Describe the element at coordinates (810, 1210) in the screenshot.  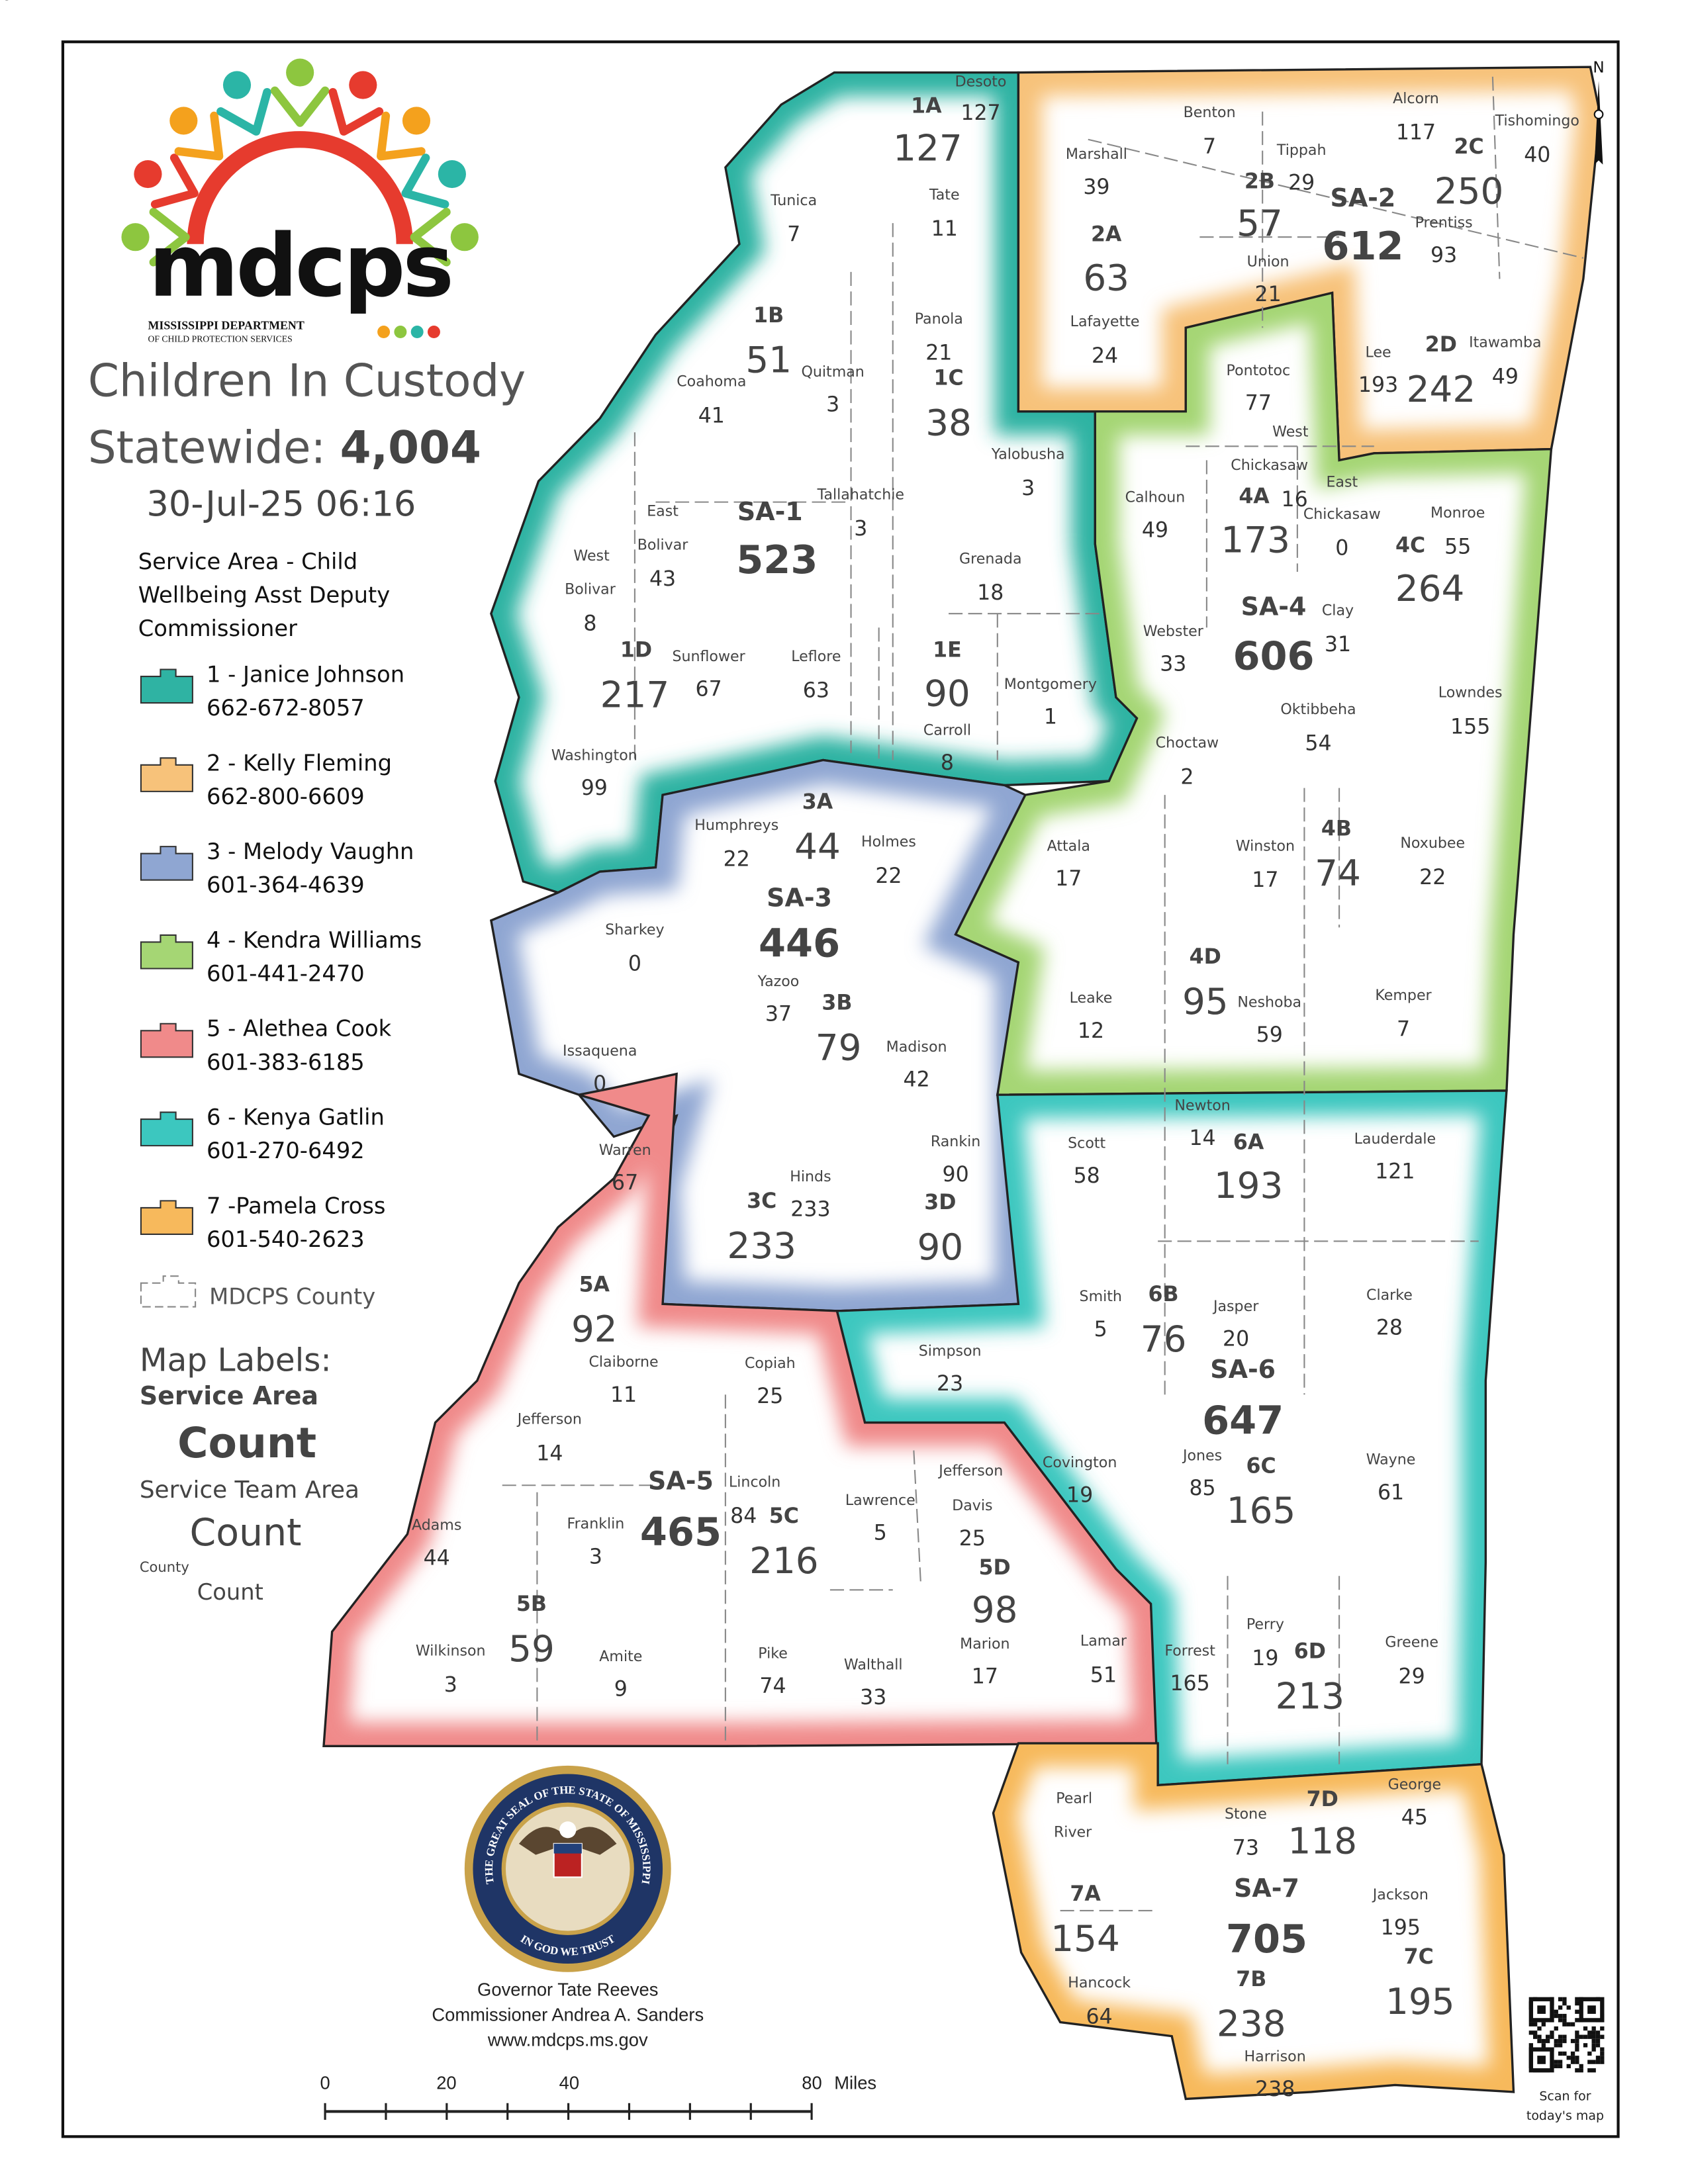
I see `county-count-hinds: 233` at that location.